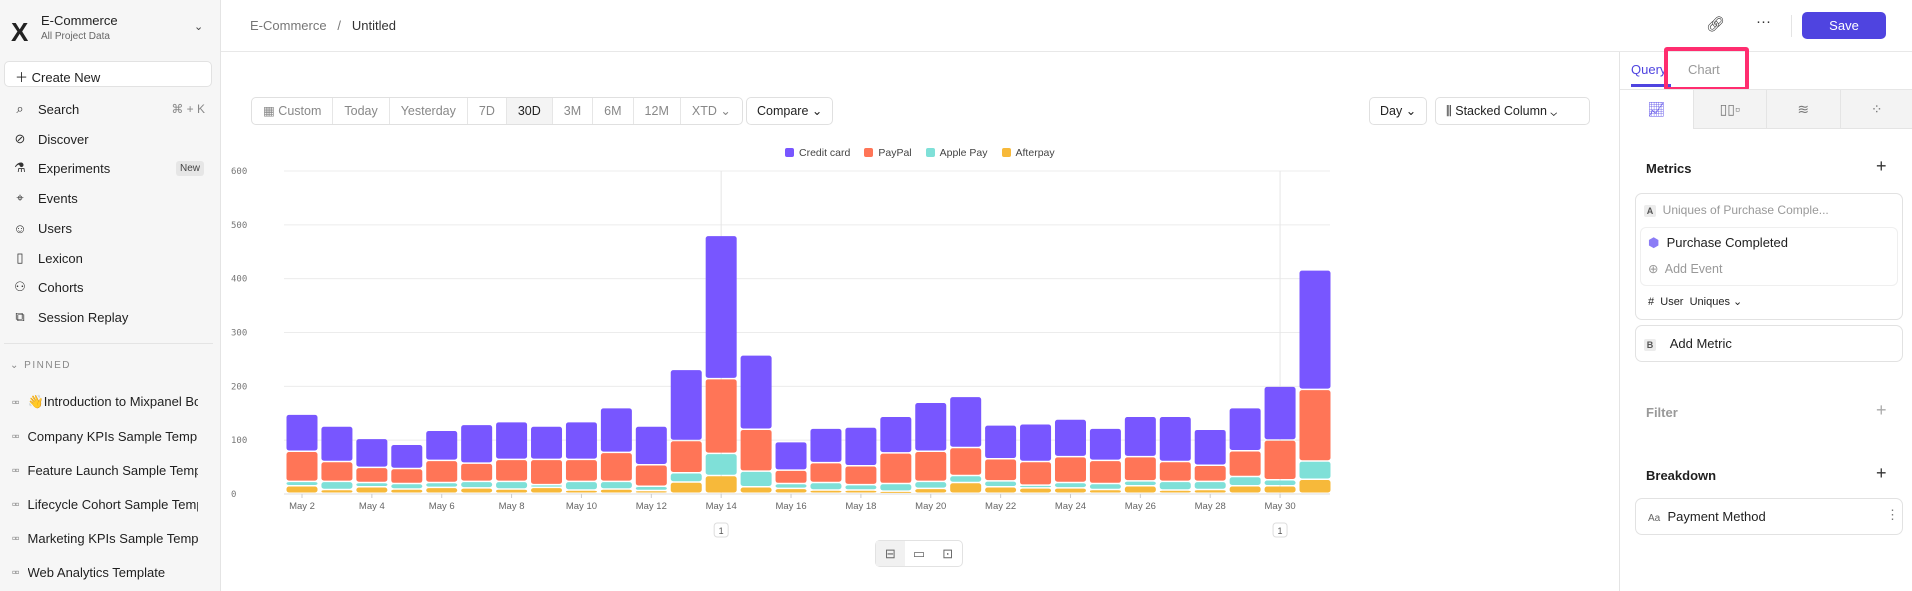 This screenshot has width=1912, height=591. I want to click on sidebar-item-discover: ⊘ Discover, so click(110, 139).